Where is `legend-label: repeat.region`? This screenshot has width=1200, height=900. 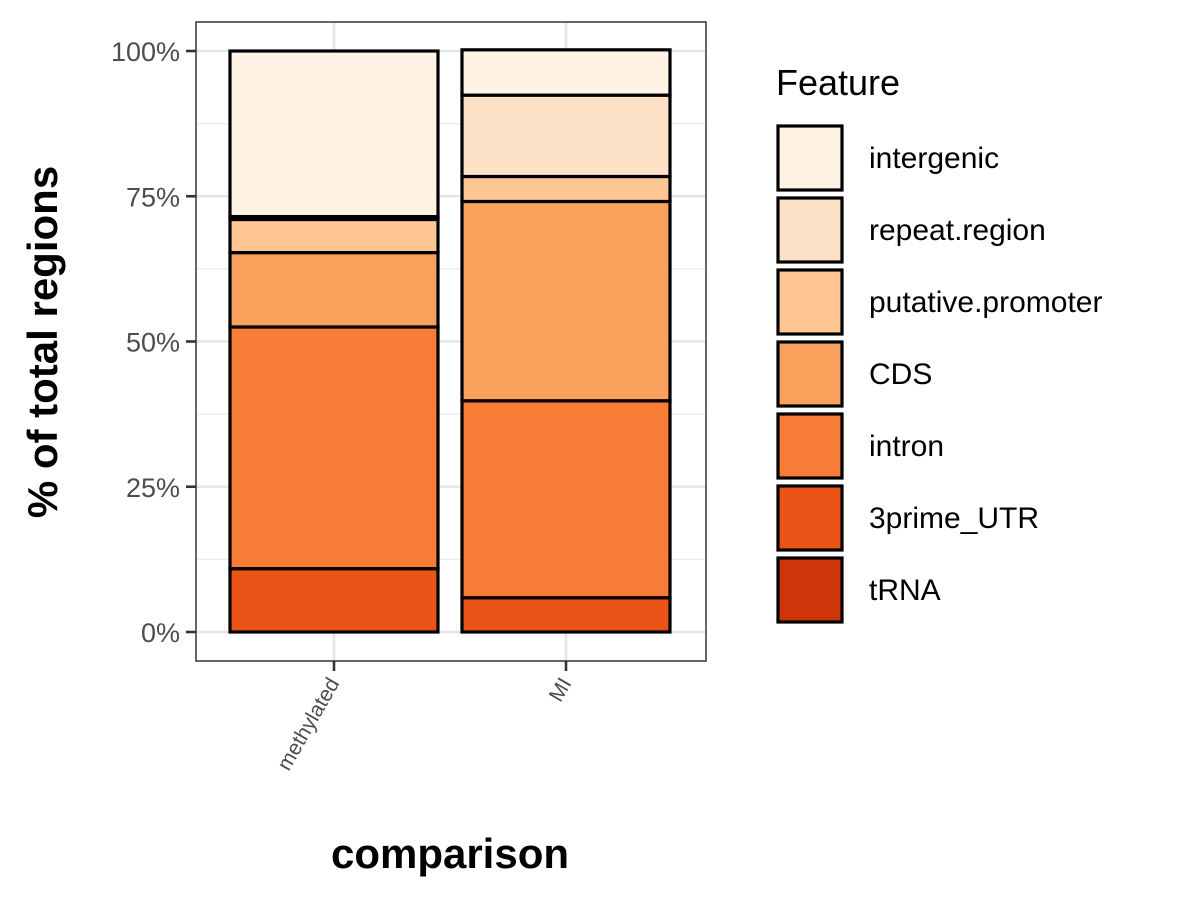
legend-label: repeat.region is located at coordinates (957, 230).